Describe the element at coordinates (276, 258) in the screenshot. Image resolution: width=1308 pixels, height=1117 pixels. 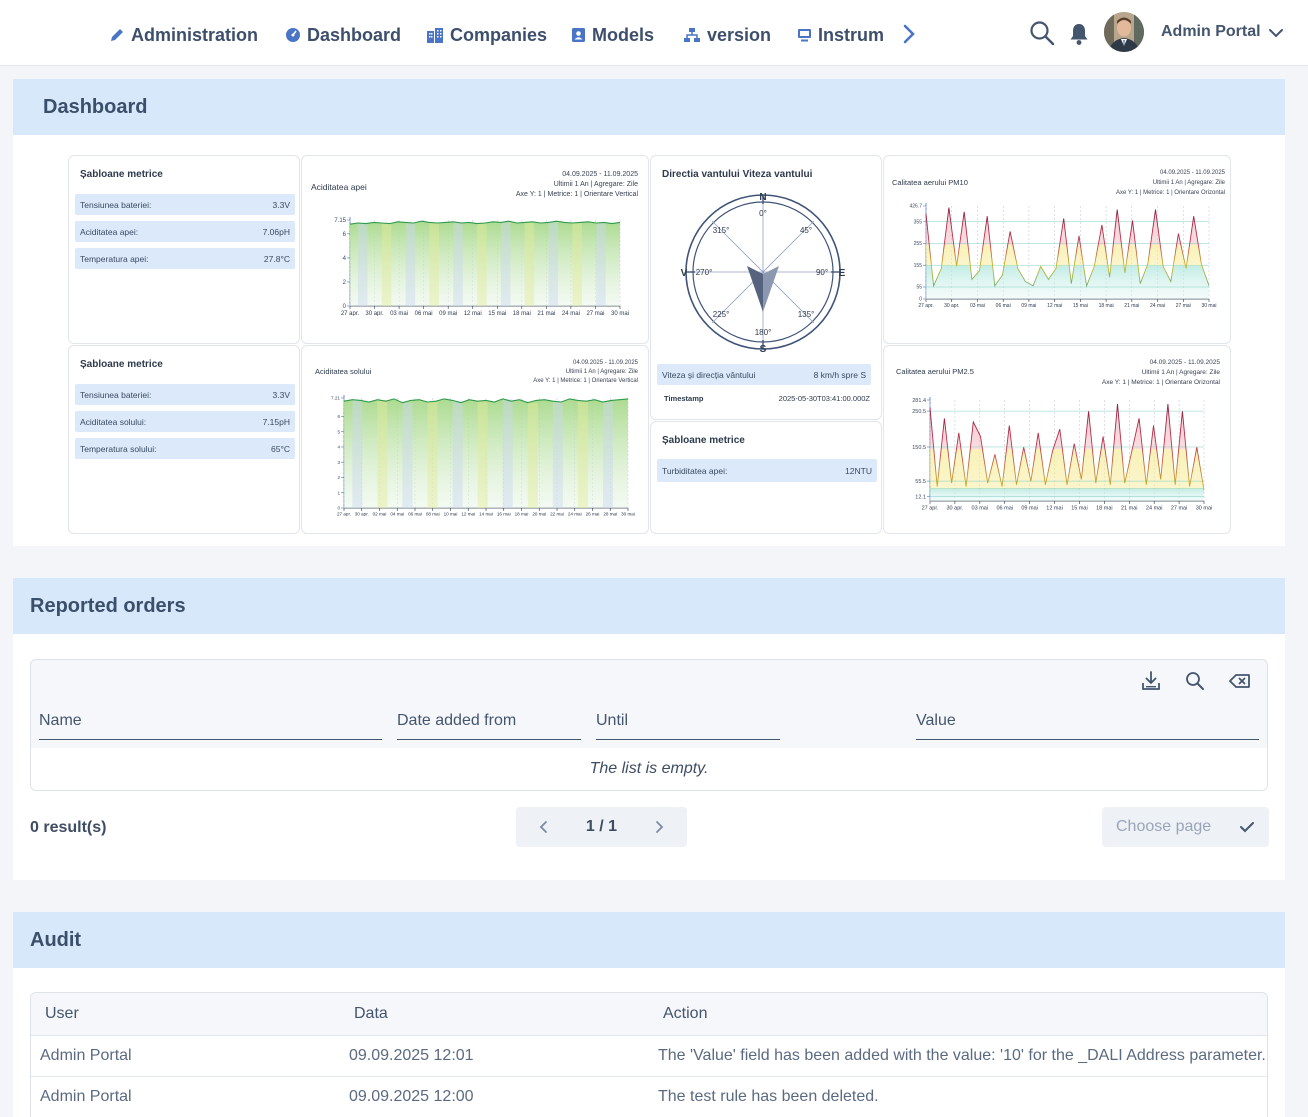
I see `metric-value: 27.8°C` at that location.